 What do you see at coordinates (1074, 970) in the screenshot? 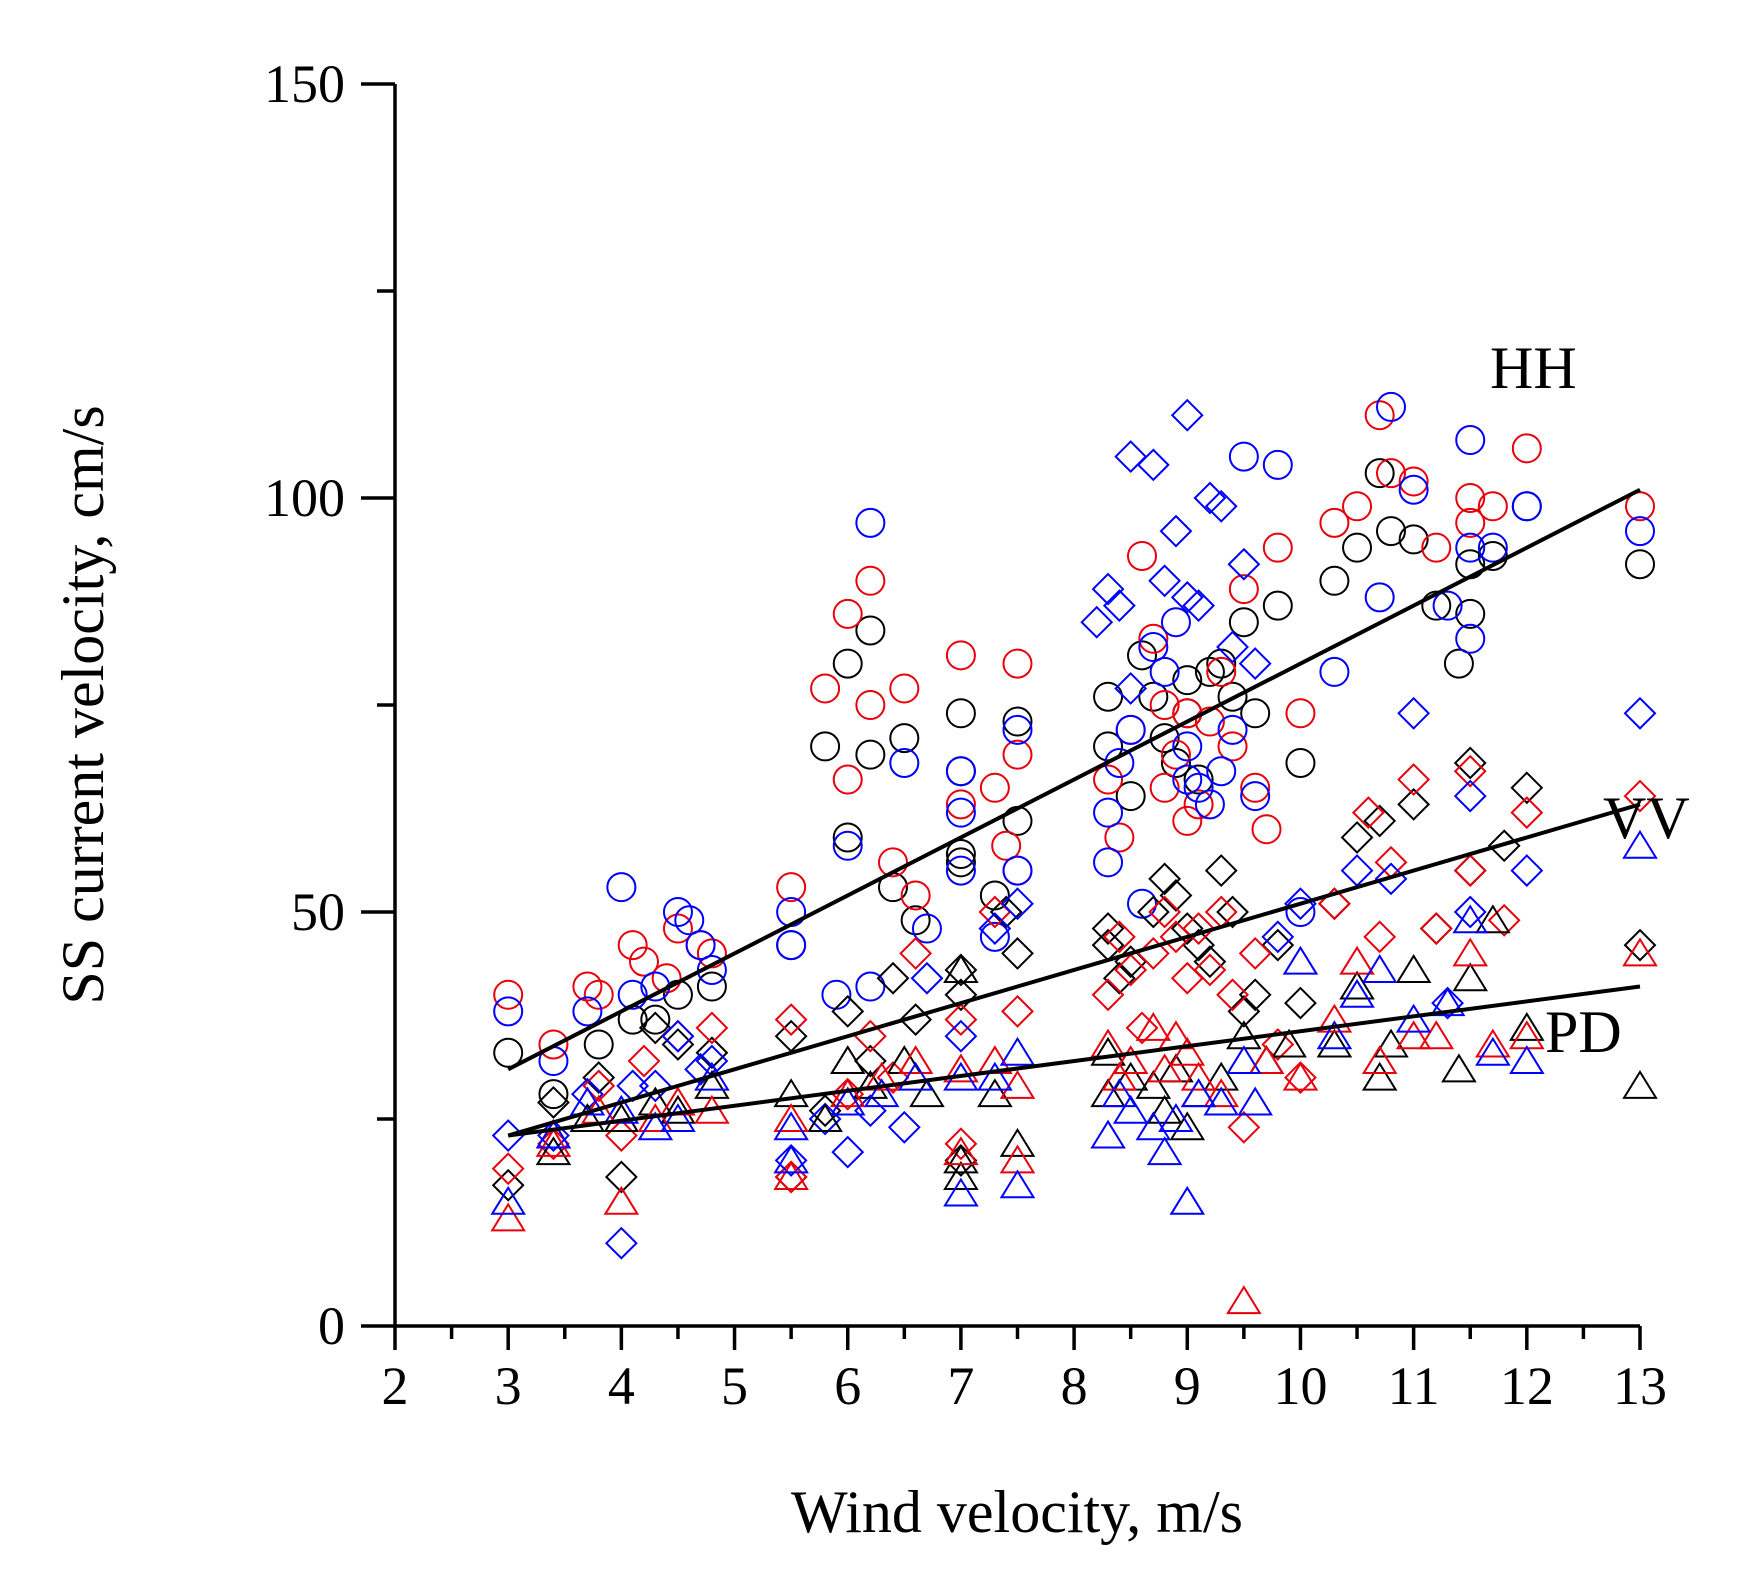
I see `fit-line-vv` at bounding box center [1074, 970].